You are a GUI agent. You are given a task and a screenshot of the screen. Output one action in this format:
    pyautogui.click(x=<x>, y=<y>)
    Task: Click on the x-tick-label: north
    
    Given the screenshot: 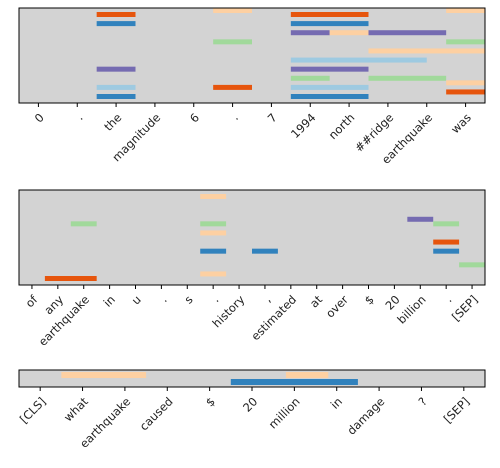 What is the action you would take?
    pyautogui.click(x=342, y=126)
    